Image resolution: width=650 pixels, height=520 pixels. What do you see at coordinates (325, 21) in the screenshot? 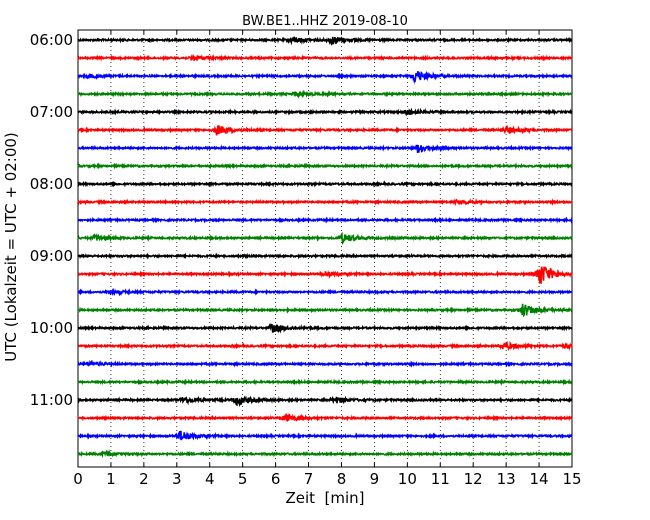
I see `chart-title: BW.BE1..HHZ 2019-08-10` at bounding box center [325, 21].